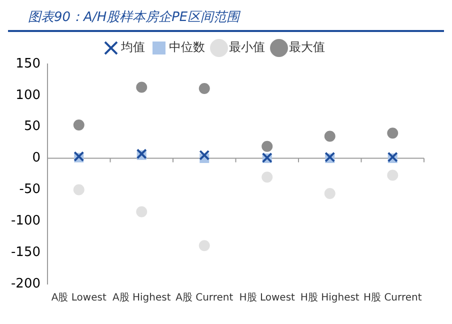 The width and height of the screenshot is (452, 324). Describe the element at coordinates (141, 298) in the screenshot. I see `x-tick-label: A股 Highest` at that location.